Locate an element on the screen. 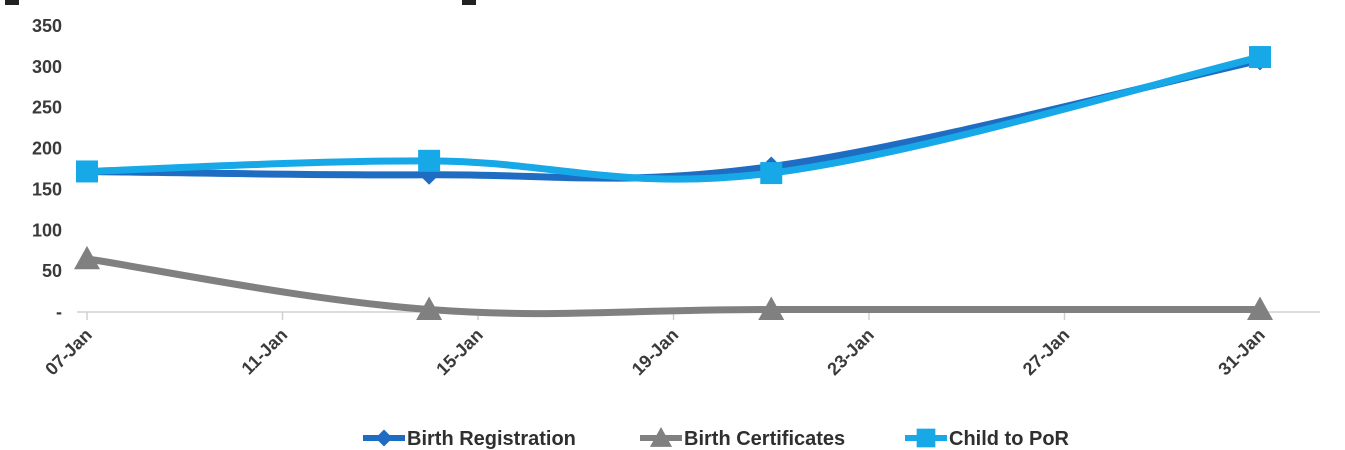 This screenshot has width=1345, height=450. y-tick-label: 150 is located at coordinates (47, 189).